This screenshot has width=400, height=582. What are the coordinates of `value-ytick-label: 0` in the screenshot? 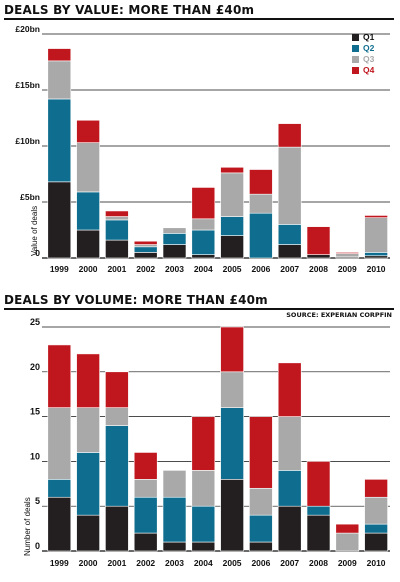 It's located at (37, 253).